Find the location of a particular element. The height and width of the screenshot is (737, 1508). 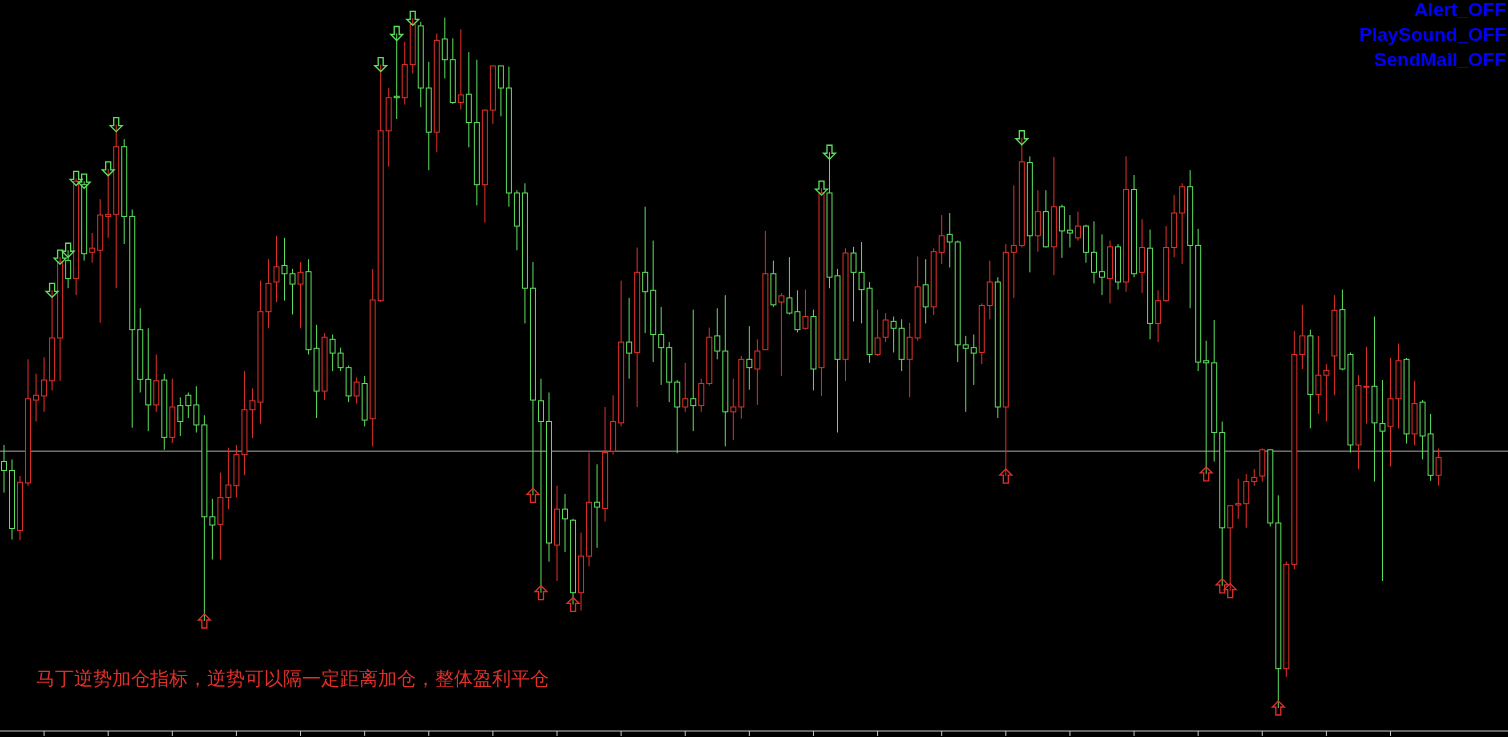

annotation: Alert_OFF is located at coordinates (1460, 10).